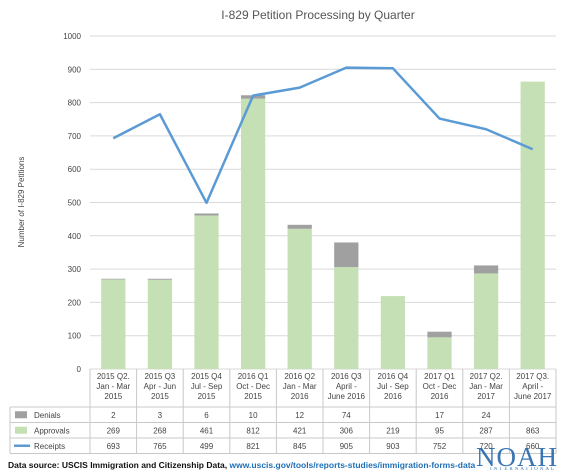 The image size is (576, 476). What do you see at coordinates (75, 269) in the screenshot?
I see `y-tick-label: 300` at bounding box center [75, 269].